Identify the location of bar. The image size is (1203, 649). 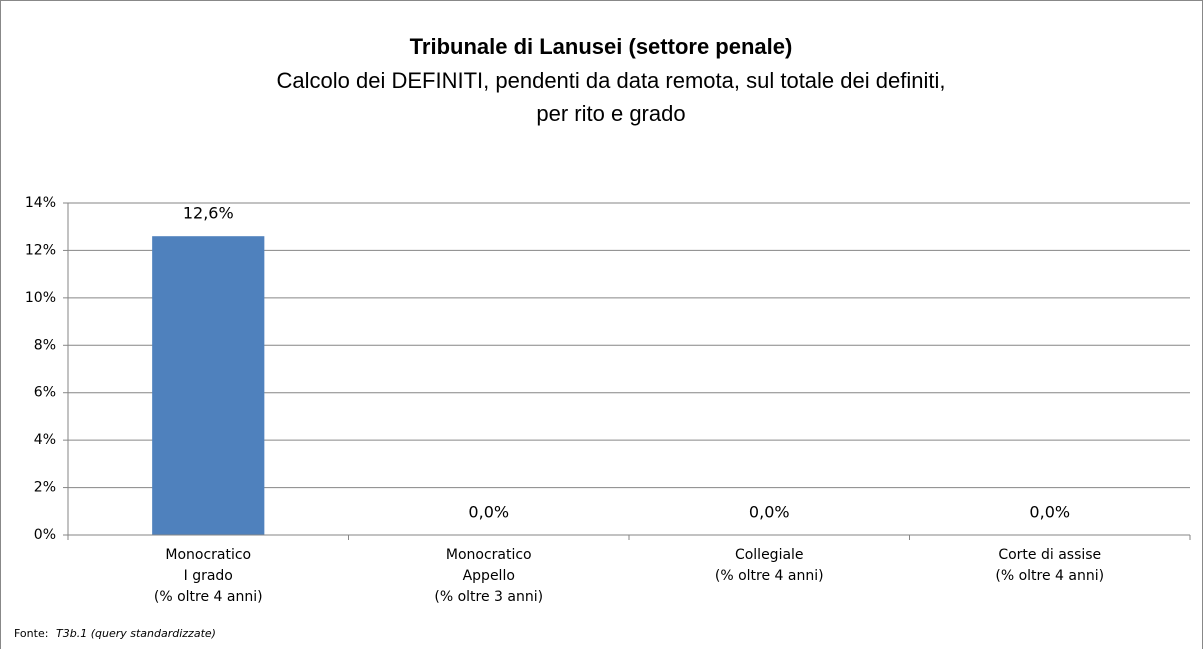
(208, 385).